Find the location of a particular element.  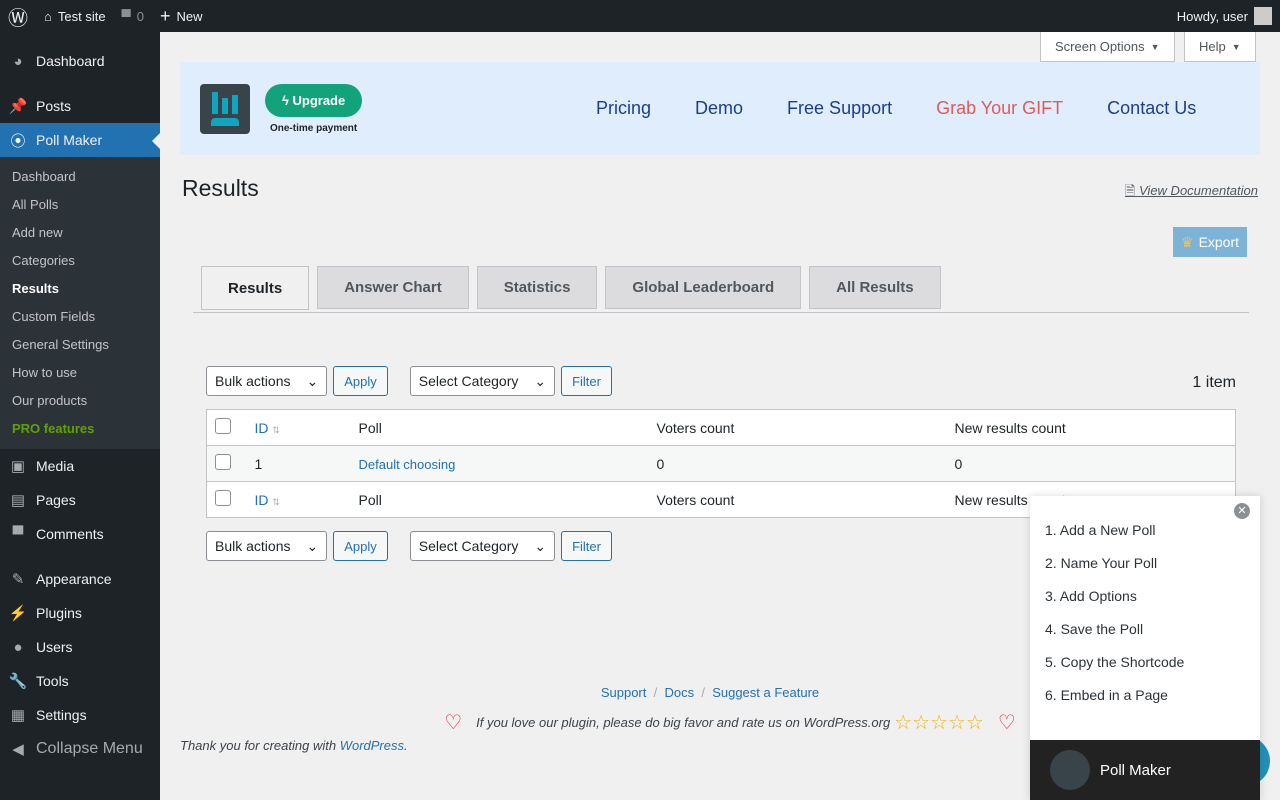

pages-icon: ▤ is located at coordinates (18, 500).